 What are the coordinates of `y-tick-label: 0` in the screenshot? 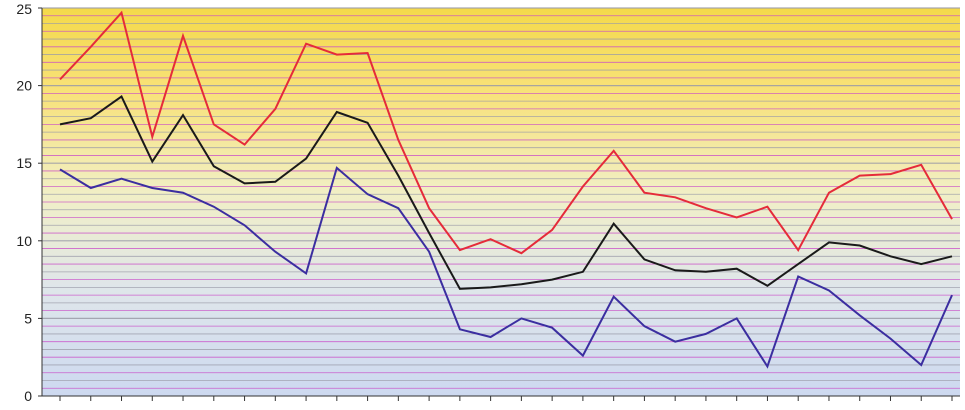 It's located at (28, 396).